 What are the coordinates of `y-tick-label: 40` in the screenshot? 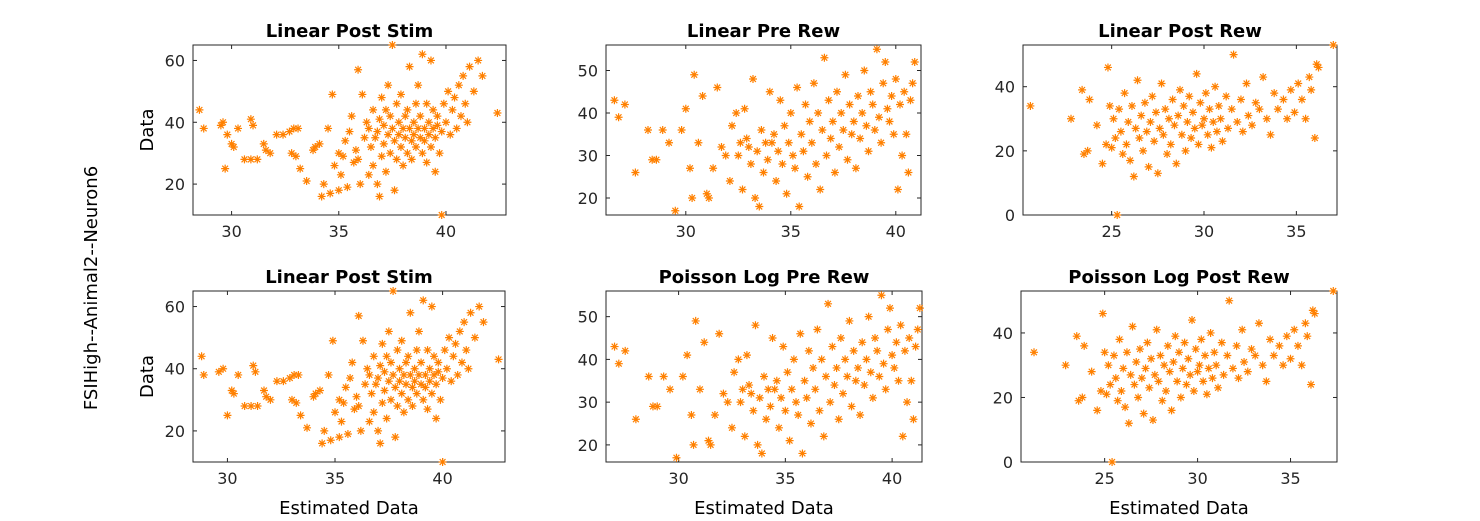 It's located at (1005, 87).